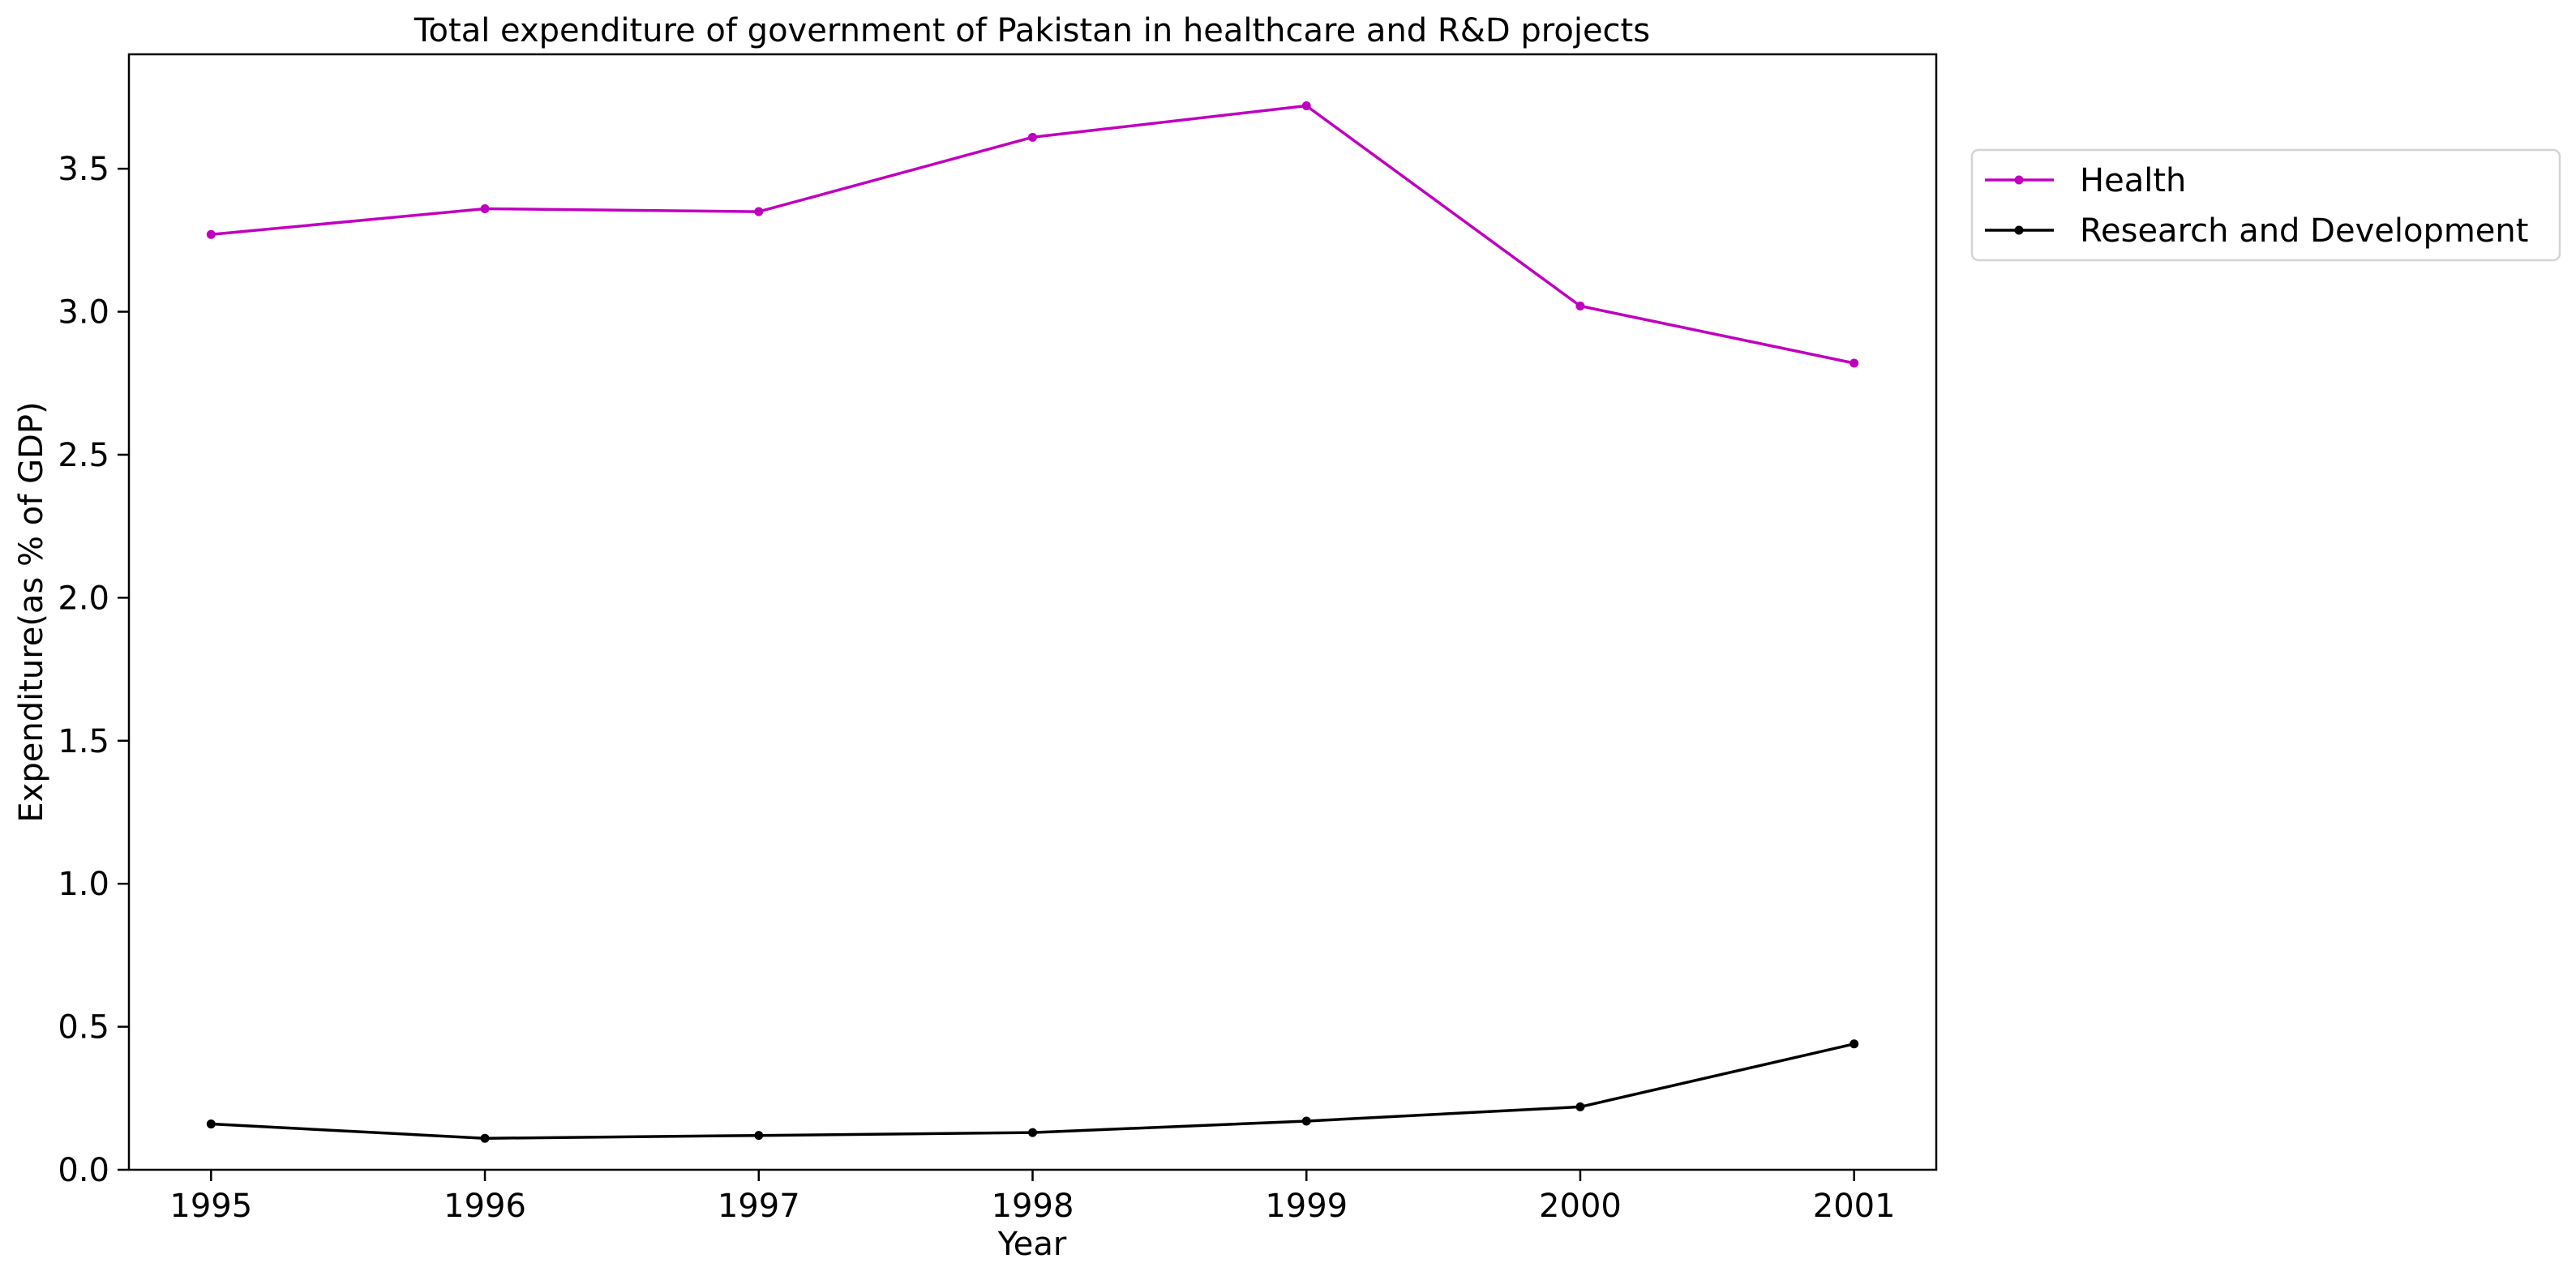 This screenshot has height=1280, width=2576. What do you see at coordinates (759, 1206) in the screenshot?
I see `x-tick-label: 1997` at bounding box center [759, 1206].